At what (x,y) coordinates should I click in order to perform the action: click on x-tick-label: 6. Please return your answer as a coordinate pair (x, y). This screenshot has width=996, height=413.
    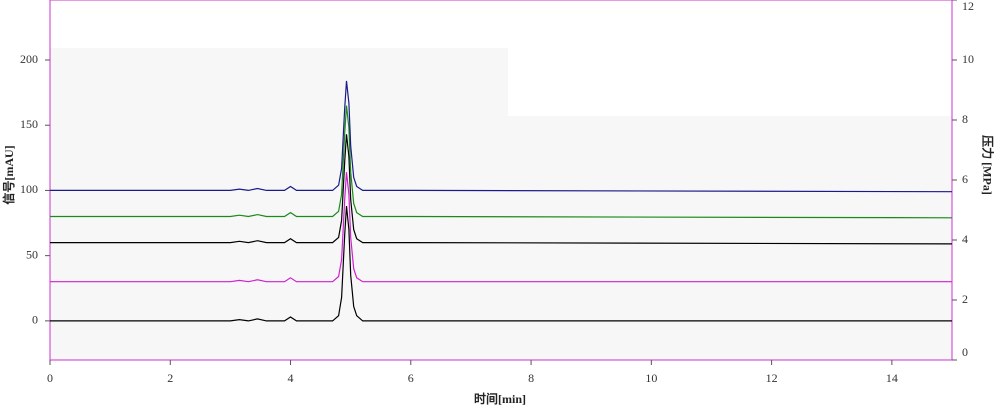
    Looking at the image, I should click on (411, 378).